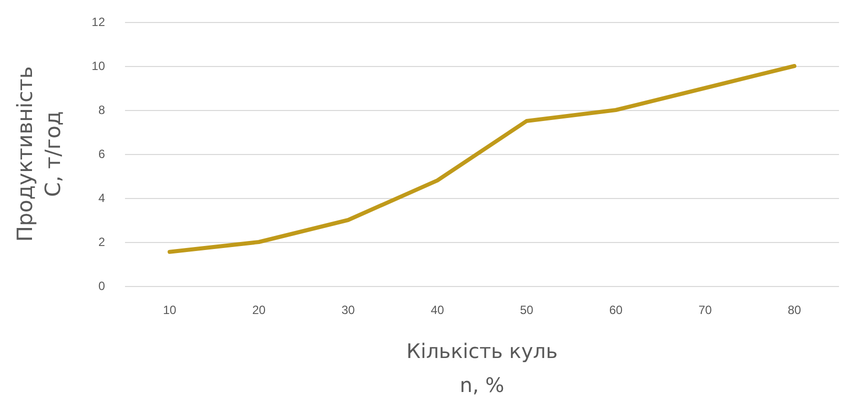 Image resolution: width=847 pixels, height=407 pixels. I want to click on x-tick-label: 50, so click(527, 310).